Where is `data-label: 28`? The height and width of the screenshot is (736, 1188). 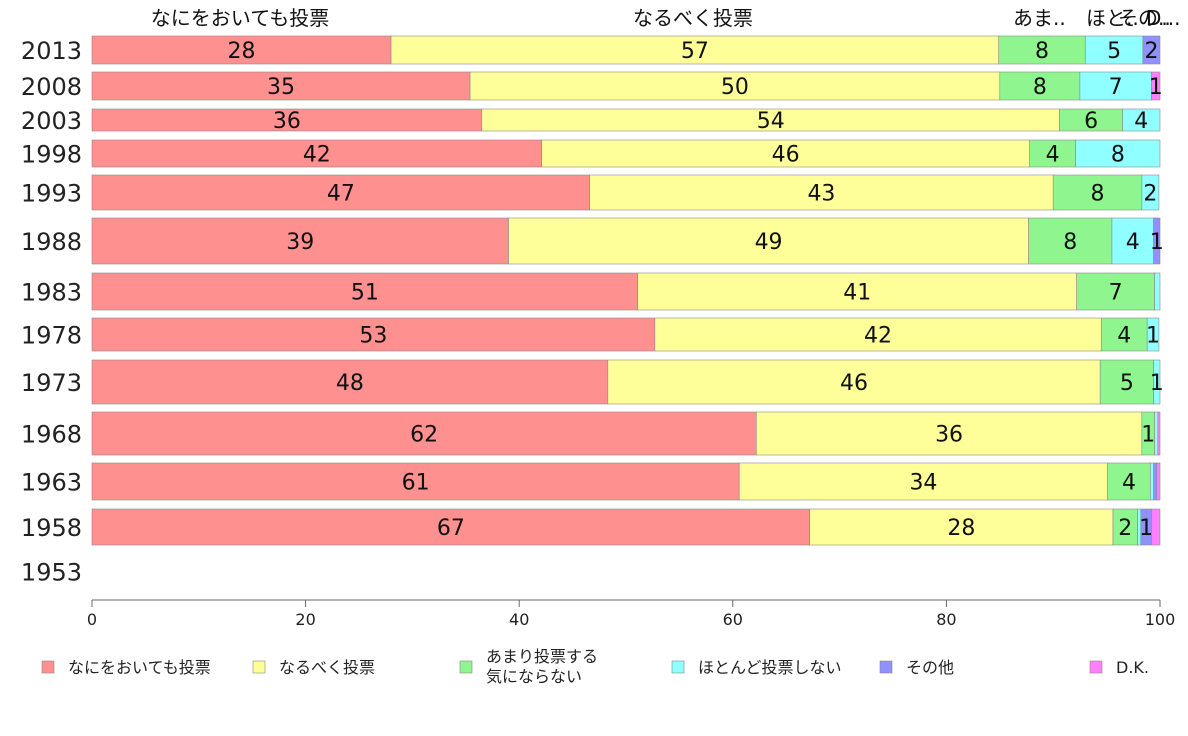 data-label: 28 is located at coordinates (961, 528).